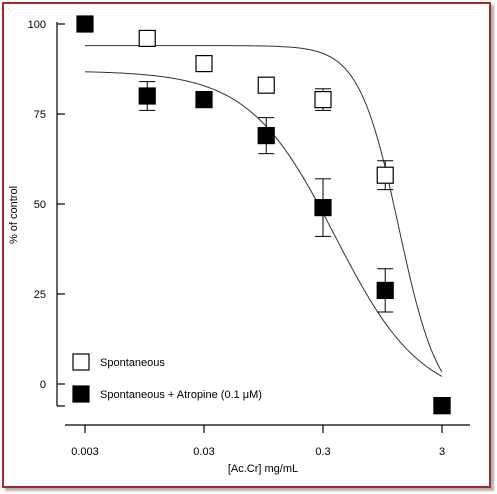  What do you see at coordinates (40, 295) in the screenshot?
I see `y-tick-label: 25` at bounding box center [40, 295].